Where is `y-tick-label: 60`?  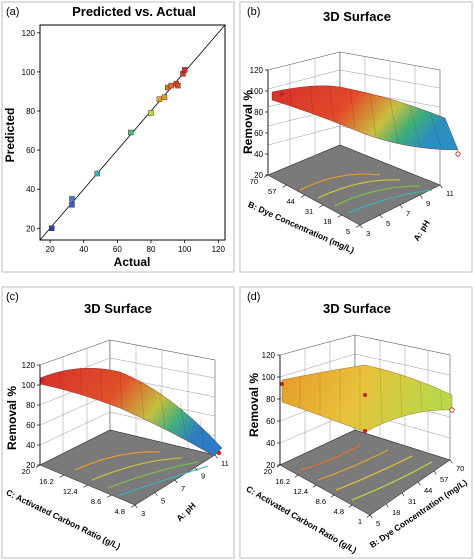 y-tick-label: 60 is located at coordinates (30, 150).